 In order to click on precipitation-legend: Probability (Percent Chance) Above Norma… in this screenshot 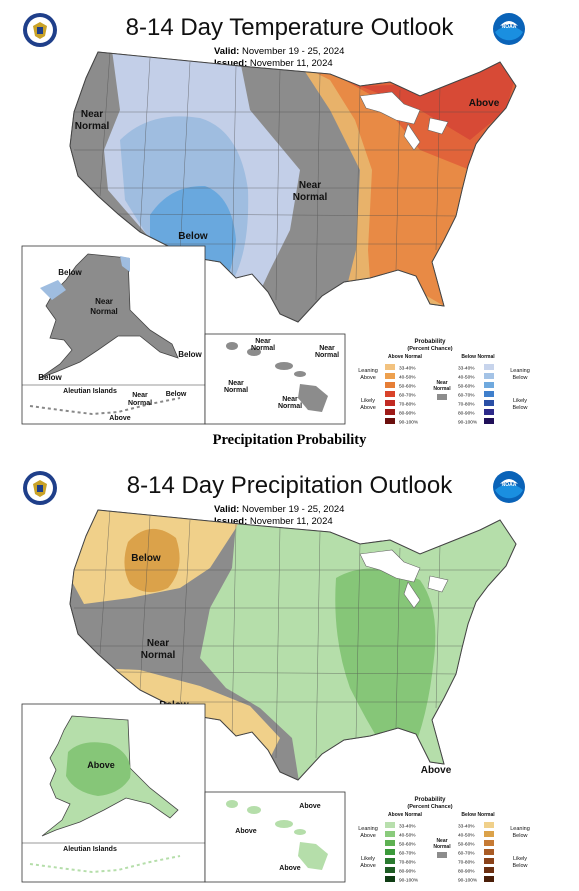, I will do `click(444, 840)`.